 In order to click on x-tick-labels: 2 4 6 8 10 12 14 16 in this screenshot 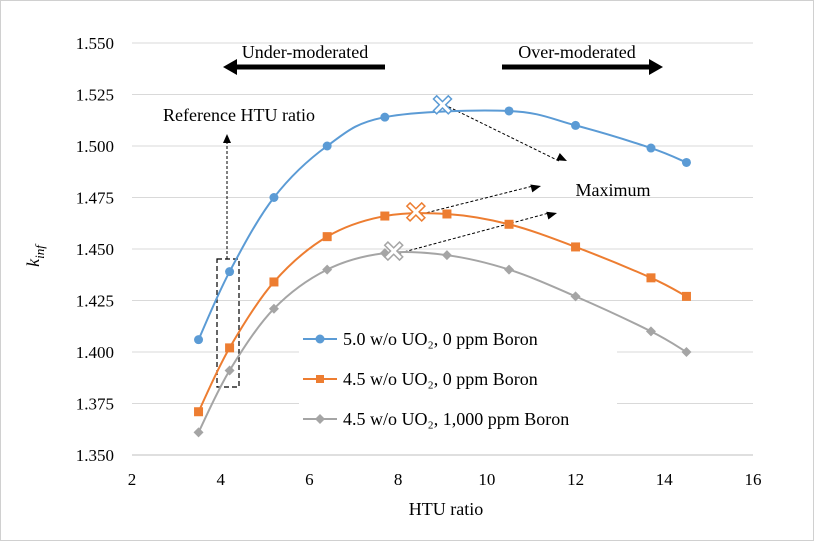, I will do `click(445, 479)`.